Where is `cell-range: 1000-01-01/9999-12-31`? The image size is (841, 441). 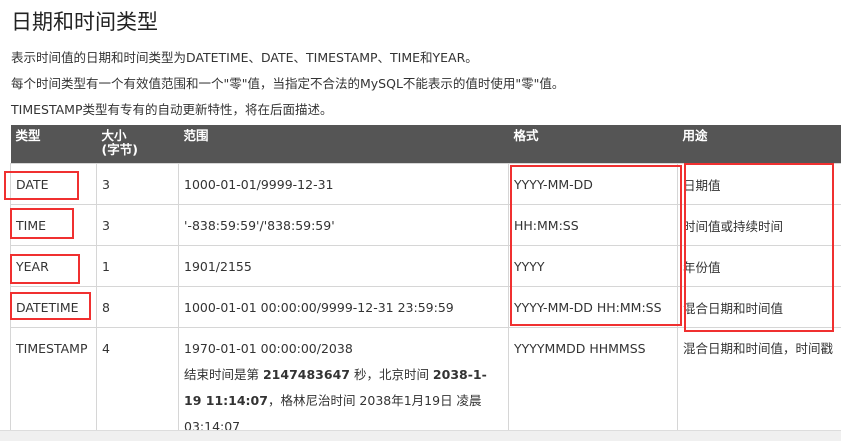 cell-range: 1000-01-01/9999-12-31 is located at coordinates (344, 184).